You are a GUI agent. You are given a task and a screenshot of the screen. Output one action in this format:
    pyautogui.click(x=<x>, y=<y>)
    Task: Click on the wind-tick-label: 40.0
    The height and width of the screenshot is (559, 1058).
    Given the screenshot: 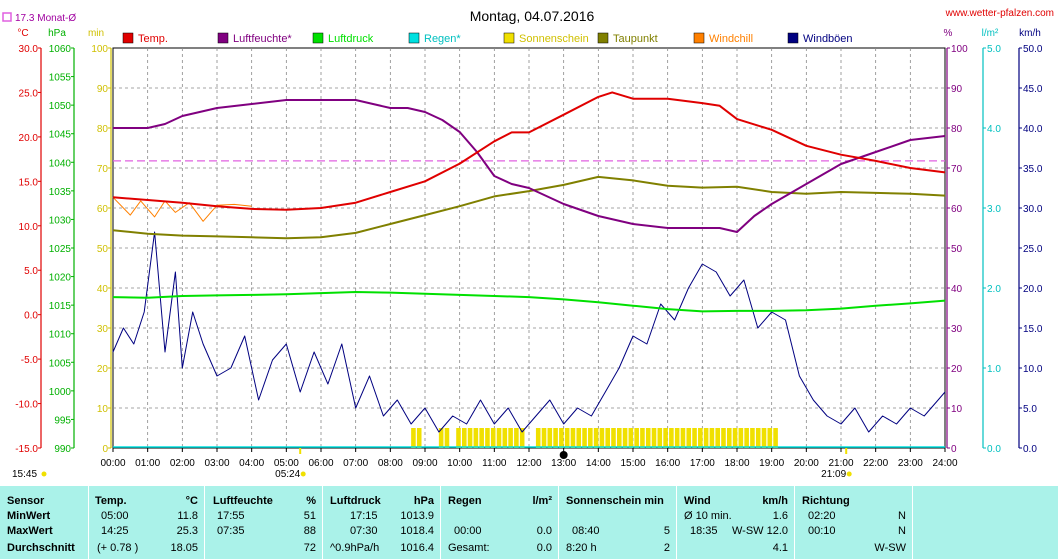 What is the action you would take?
    pyautogui.click(x=1033, y=129)
    